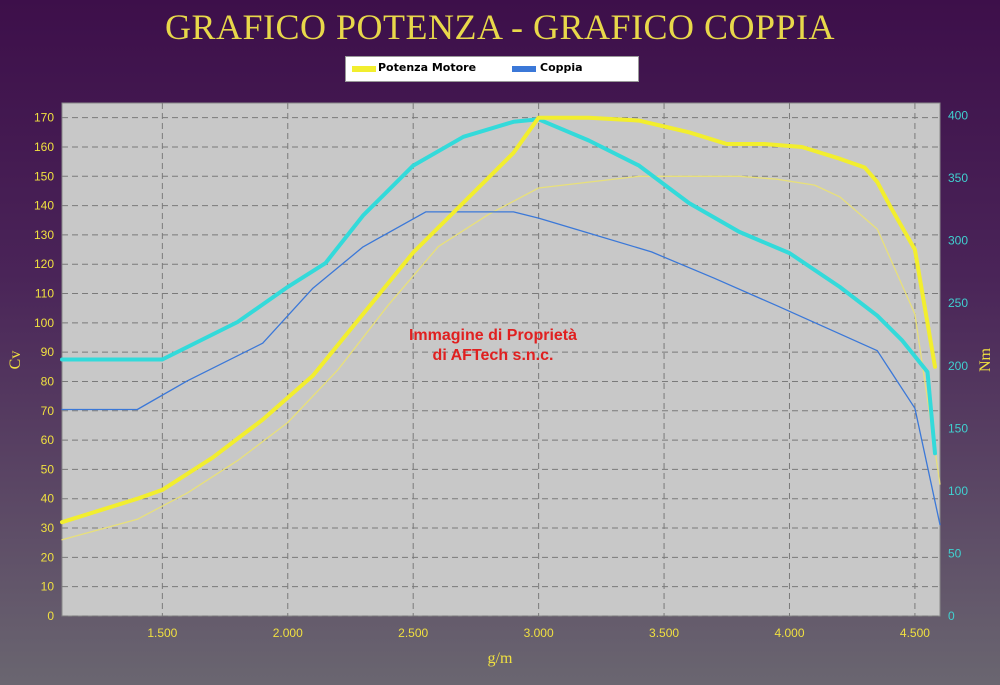  I want to click on legend-label-coppia: Coppia, so click(561, 67).